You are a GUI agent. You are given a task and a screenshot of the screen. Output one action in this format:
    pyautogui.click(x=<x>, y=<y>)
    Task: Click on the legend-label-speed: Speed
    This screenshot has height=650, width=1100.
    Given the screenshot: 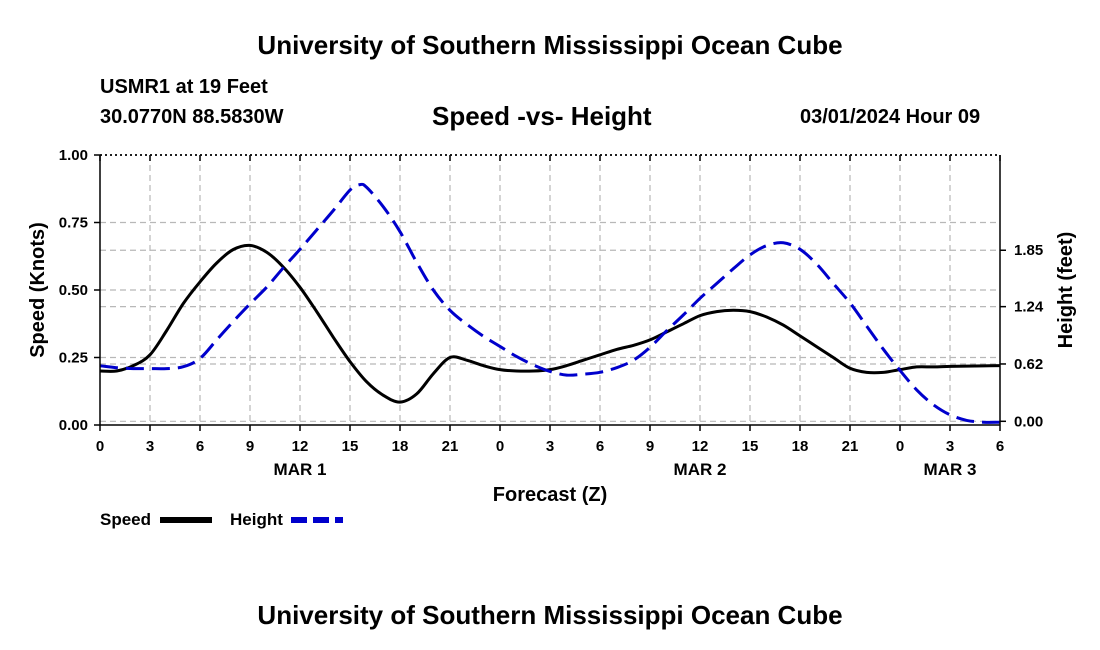 What is the action you would take?
    pyautogui.click(x=125, y=519)
    